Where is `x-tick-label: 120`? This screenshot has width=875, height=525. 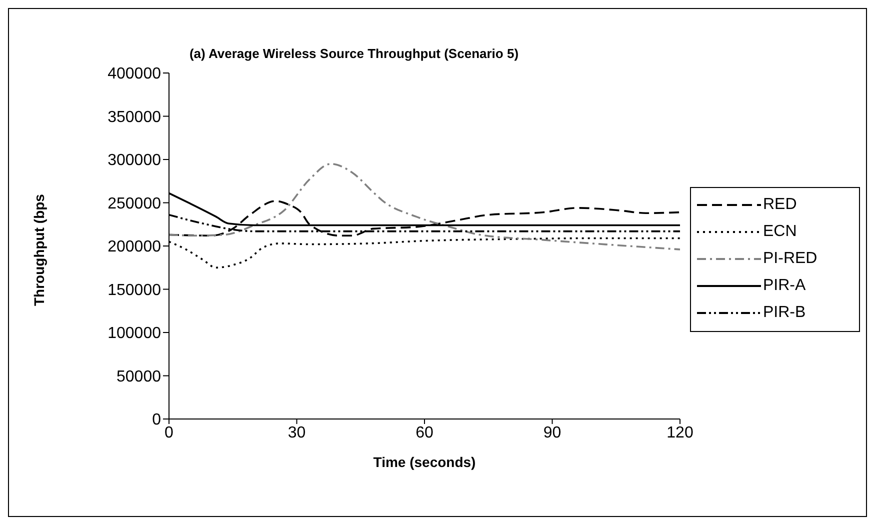
x-tick-label: 120 is located at coordinates (680, 433).